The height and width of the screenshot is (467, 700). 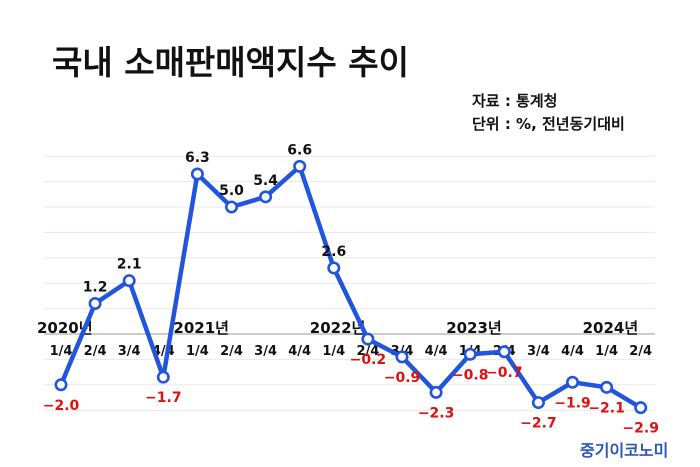 What do you see at coordinates (402, 378) in the screenshot?
I see `data-label: −0.9` at bounding box center [402, 378].